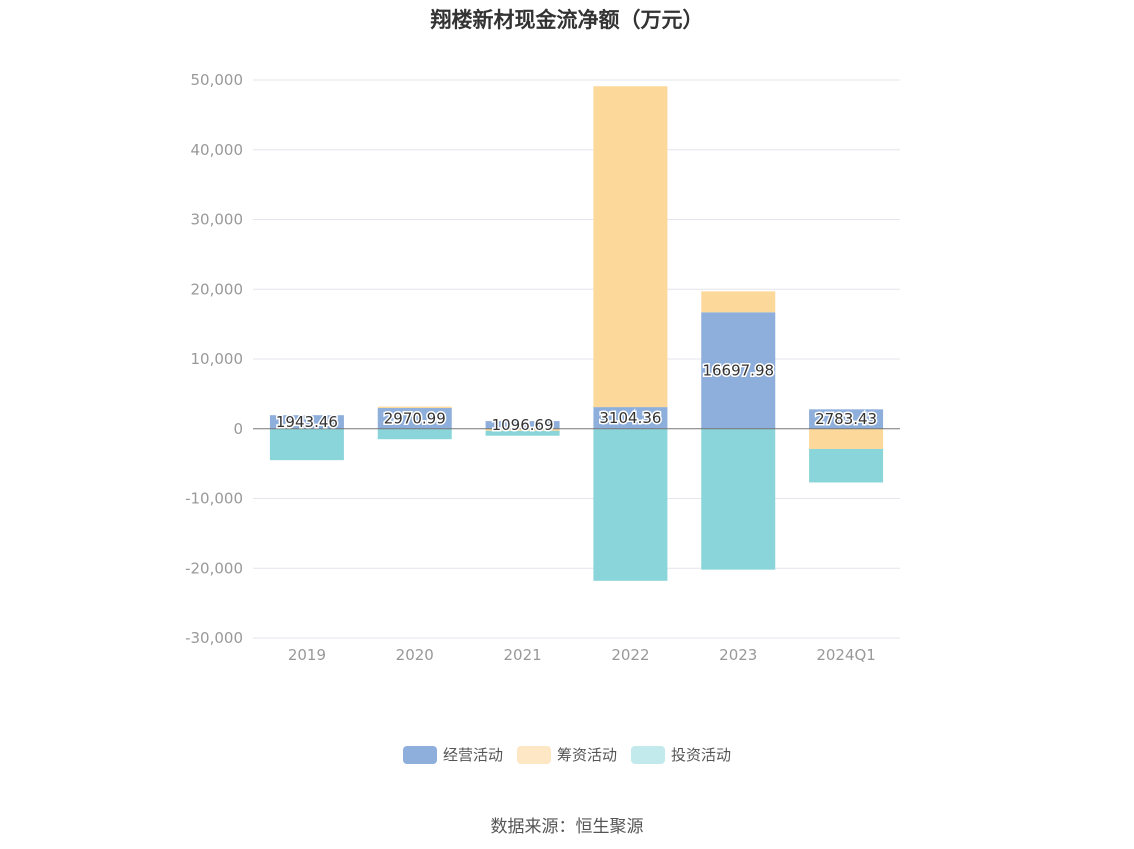 This screenshot has height=849, width=1134. I want to click on x-tick-label: 2019, so click(307, 655).